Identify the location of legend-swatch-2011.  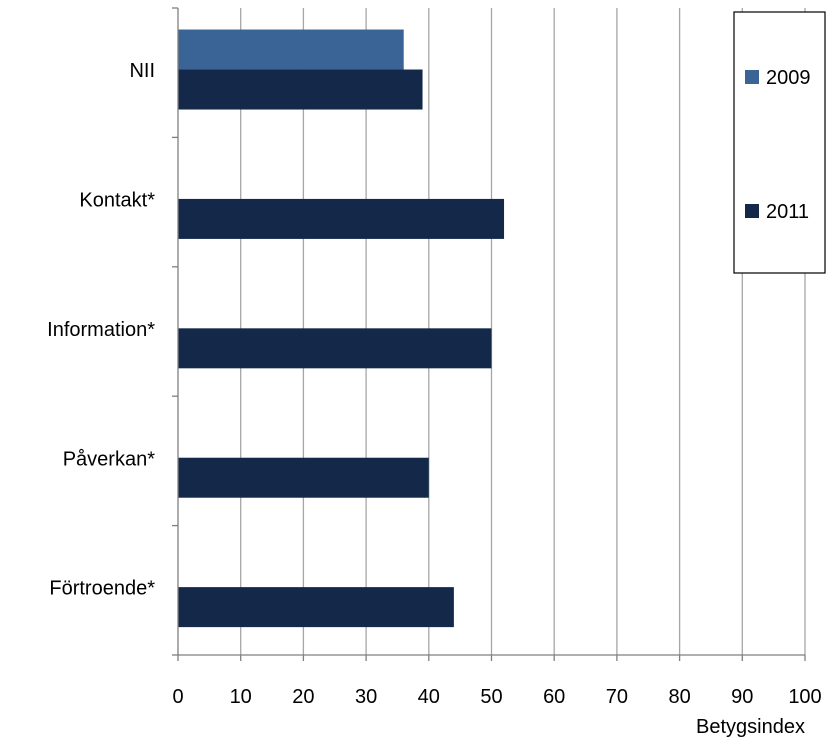
(752, 211).